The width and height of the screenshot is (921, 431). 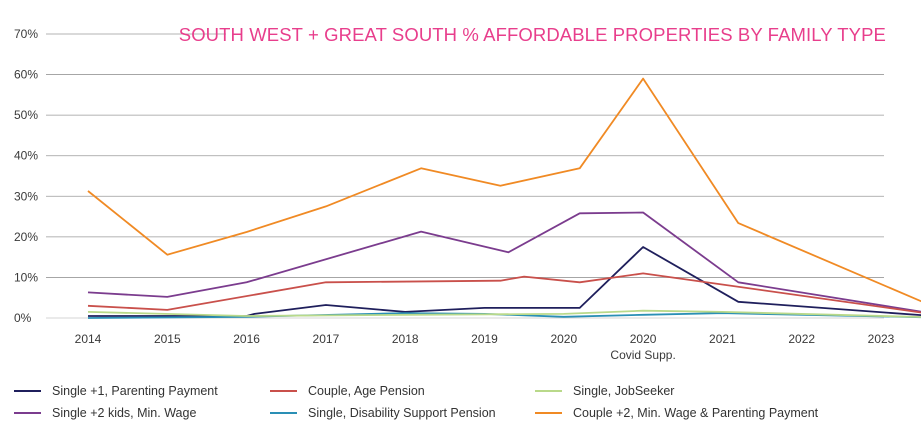 I want to click on y-tick-label: 50%, so click(x=26, y=115).